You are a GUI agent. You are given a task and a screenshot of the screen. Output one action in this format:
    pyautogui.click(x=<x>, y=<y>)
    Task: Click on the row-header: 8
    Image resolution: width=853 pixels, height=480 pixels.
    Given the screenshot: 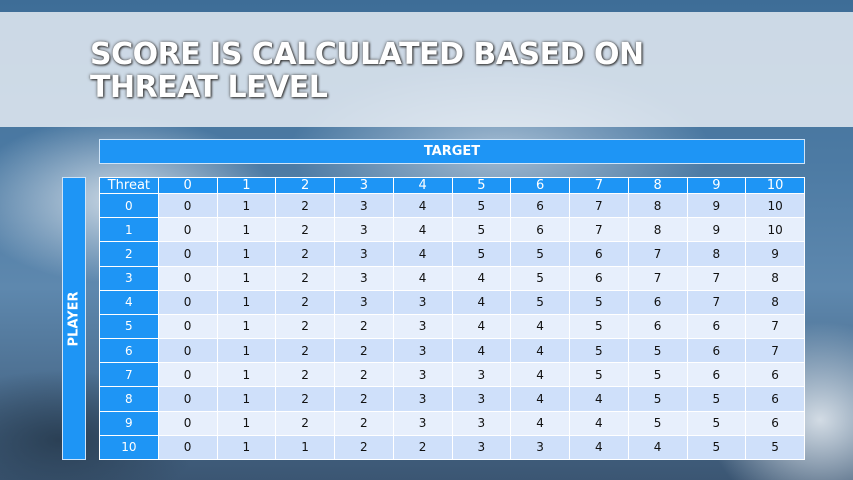 What is the action you would take?
    pyautogui.click(x=129, y=399)
    